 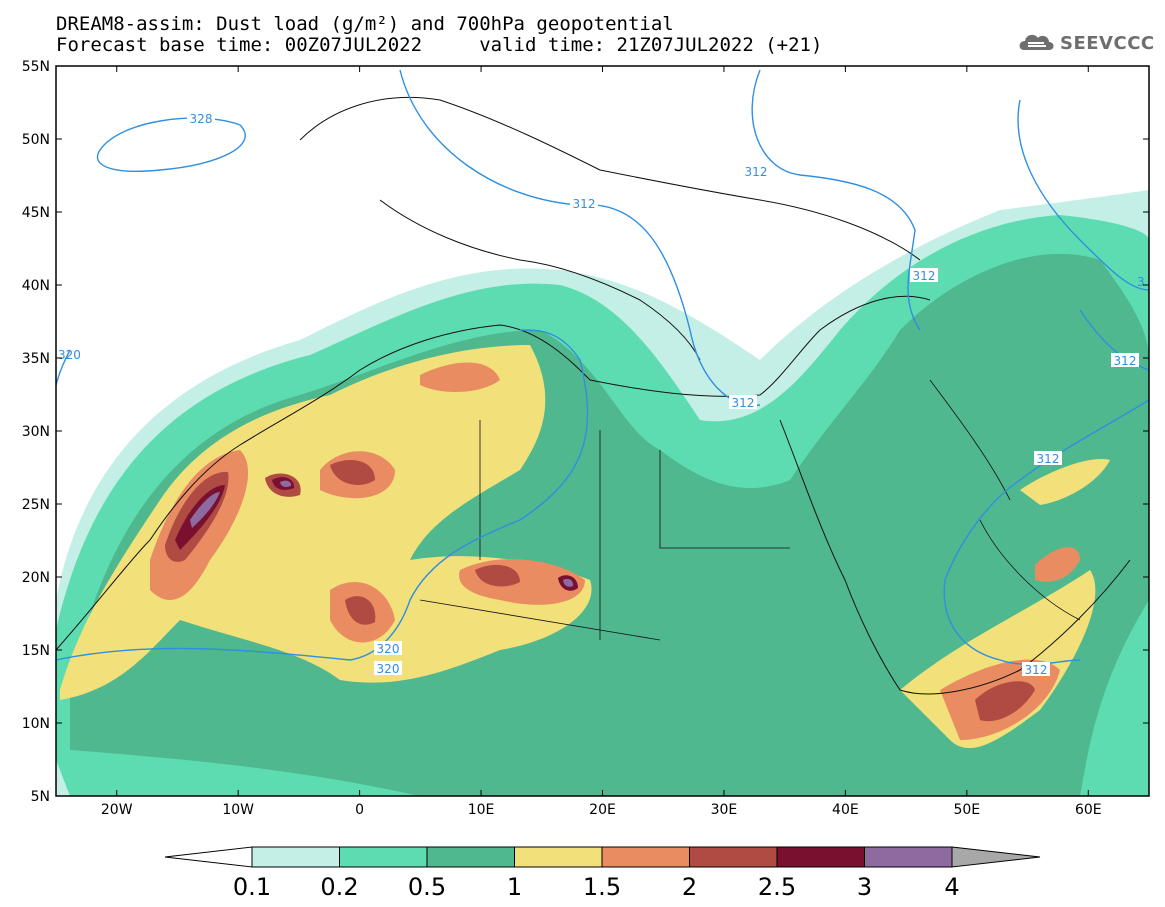 What do you see at coordinates (845, 810) in the screenshot?
I see `lon-label: 40E` at bounding box center [845, 810].